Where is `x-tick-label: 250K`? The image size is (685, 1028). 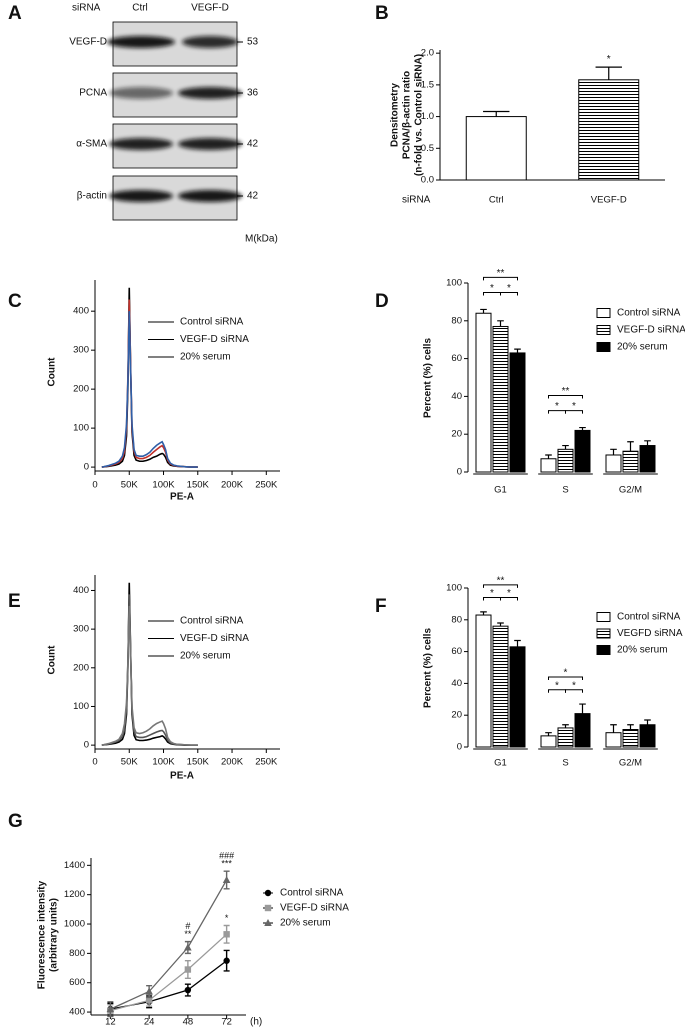
x-tick-label: 250K is located at coordinates (266, 762).